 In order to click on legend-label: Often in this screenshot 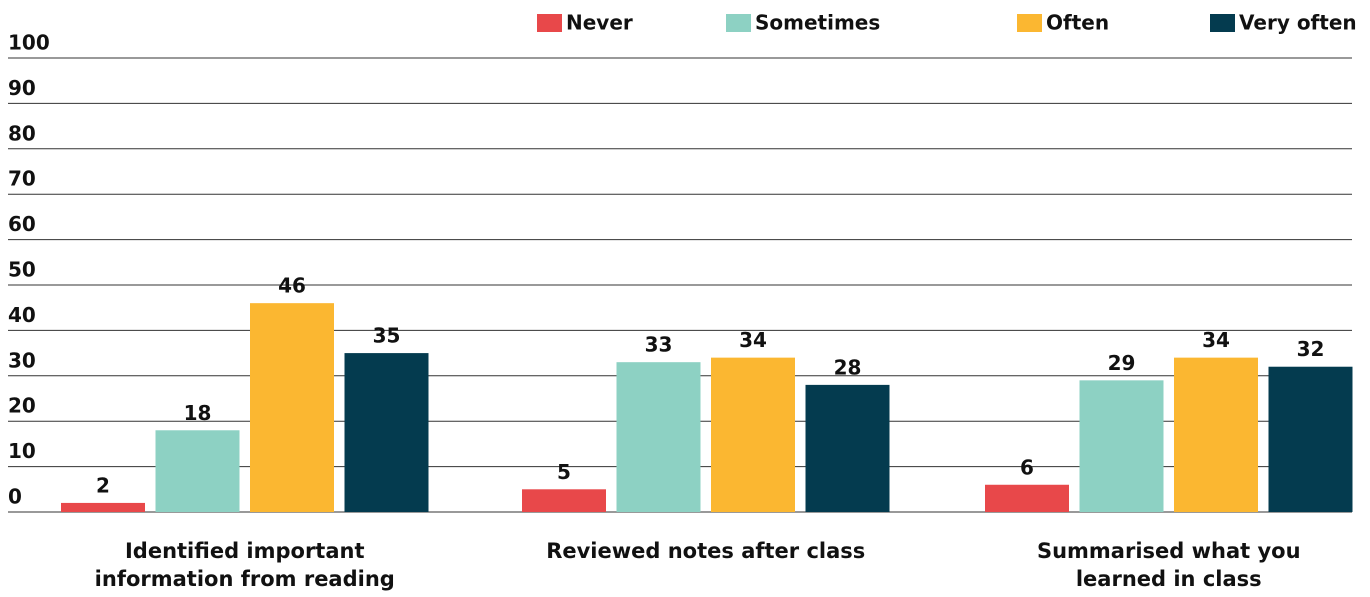, I will do `click(1077, 23)`.